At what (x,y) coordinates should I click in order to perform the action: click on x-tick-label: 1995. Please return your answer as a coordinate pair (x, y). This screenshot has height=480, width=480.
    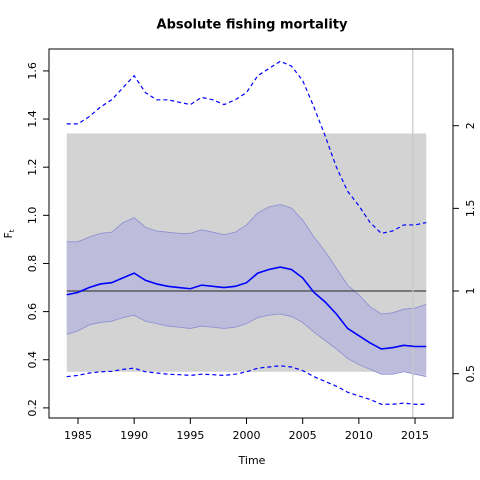
    Looking at the image, I should click on (190, 435).